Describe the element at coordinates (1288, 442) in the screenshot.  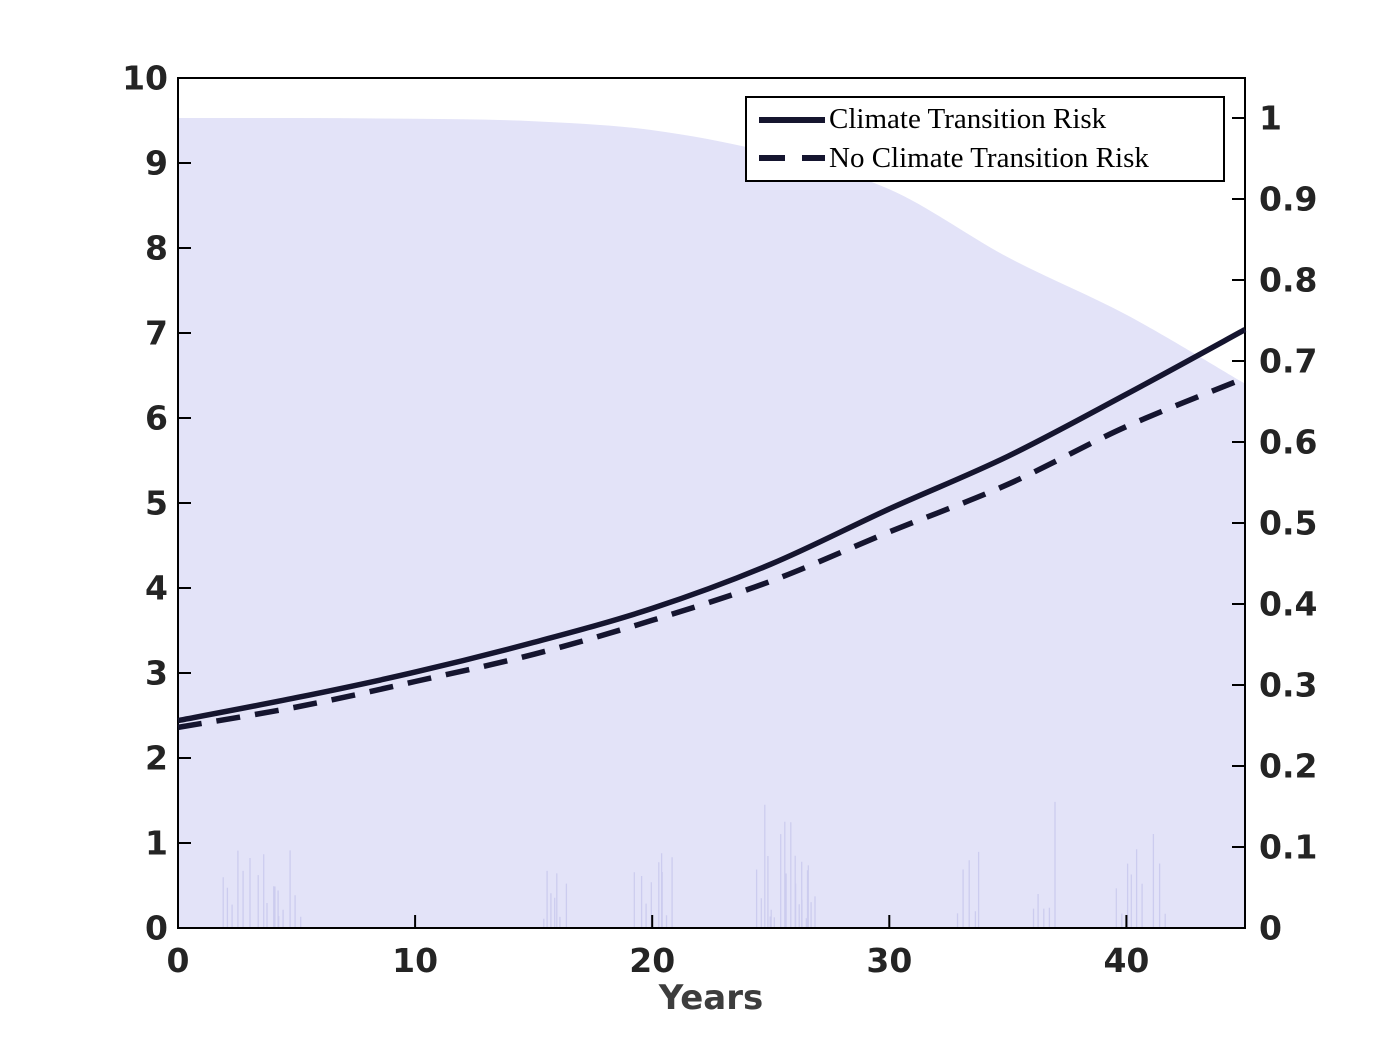
I see `y-right-tick-label: 0.6` at that location.